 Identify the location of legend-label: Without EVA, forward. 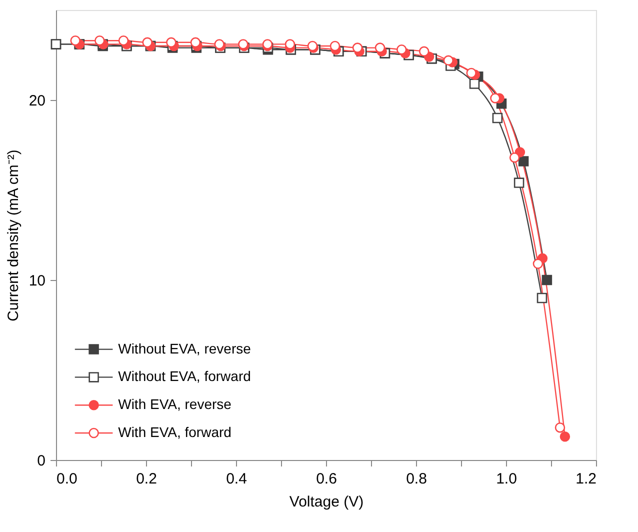
(184, 376).